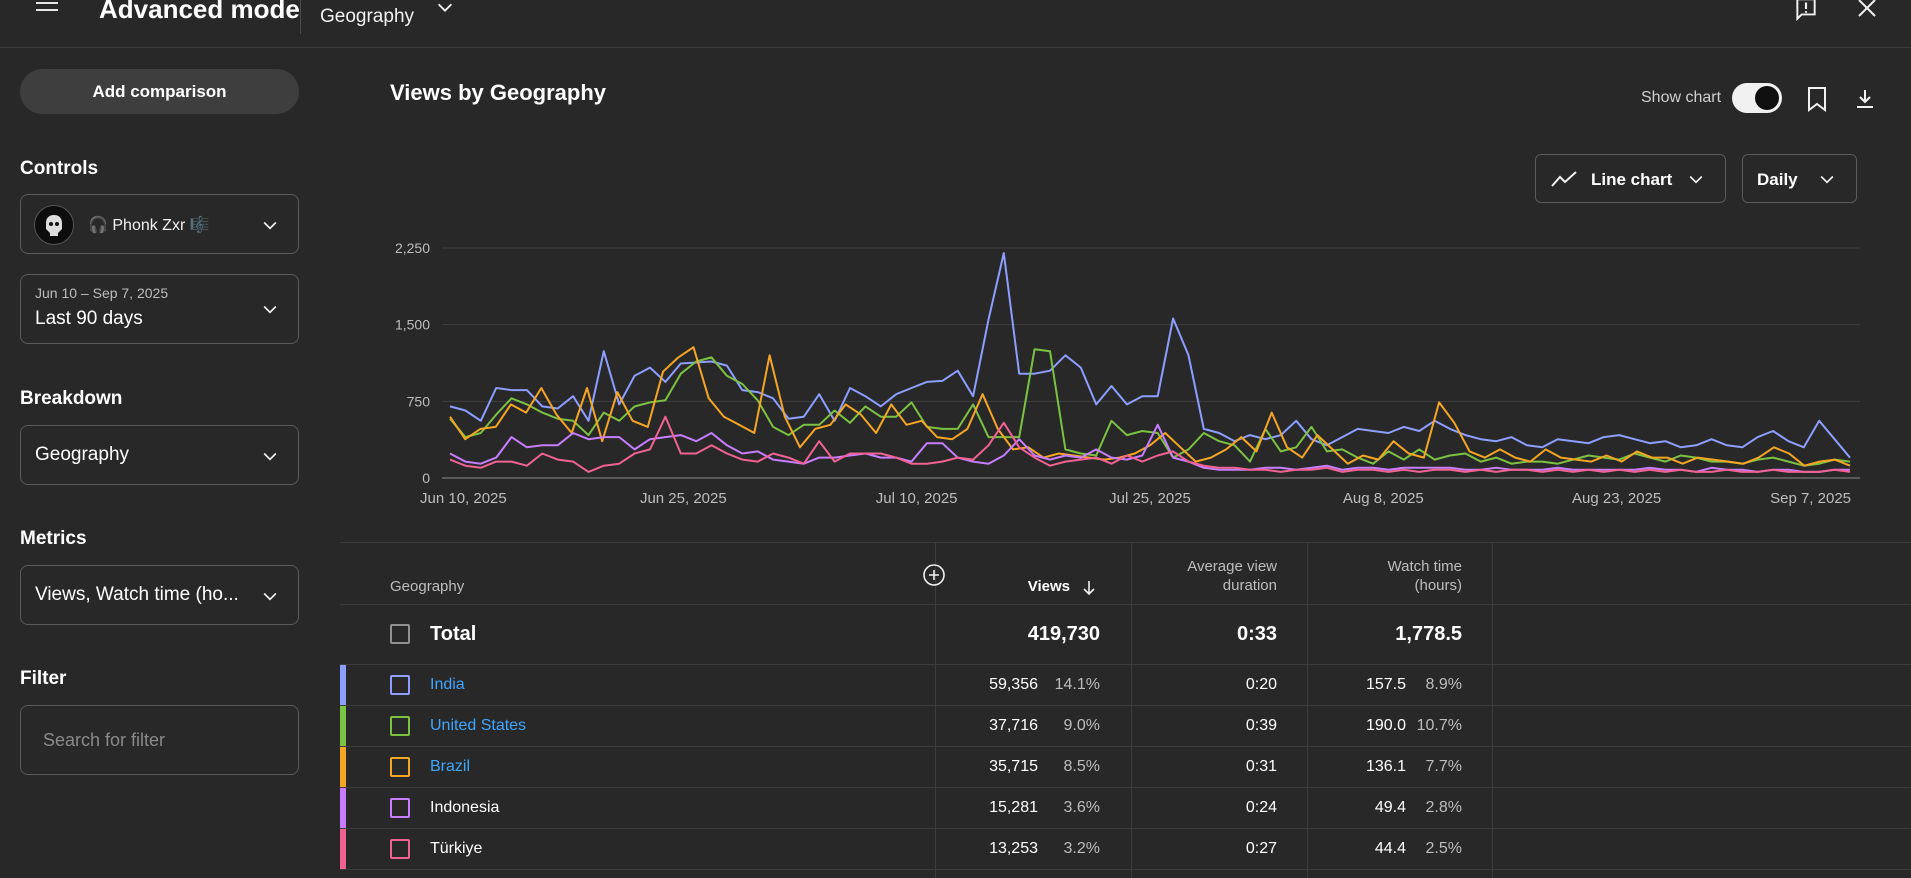 This screenshot has width=1911, height=878. Describe the element at coordinates (1125, 685) in the screenshot. I see `table-row: India 59,356 14.1% 0:20 157.5 8.9%` at that location.